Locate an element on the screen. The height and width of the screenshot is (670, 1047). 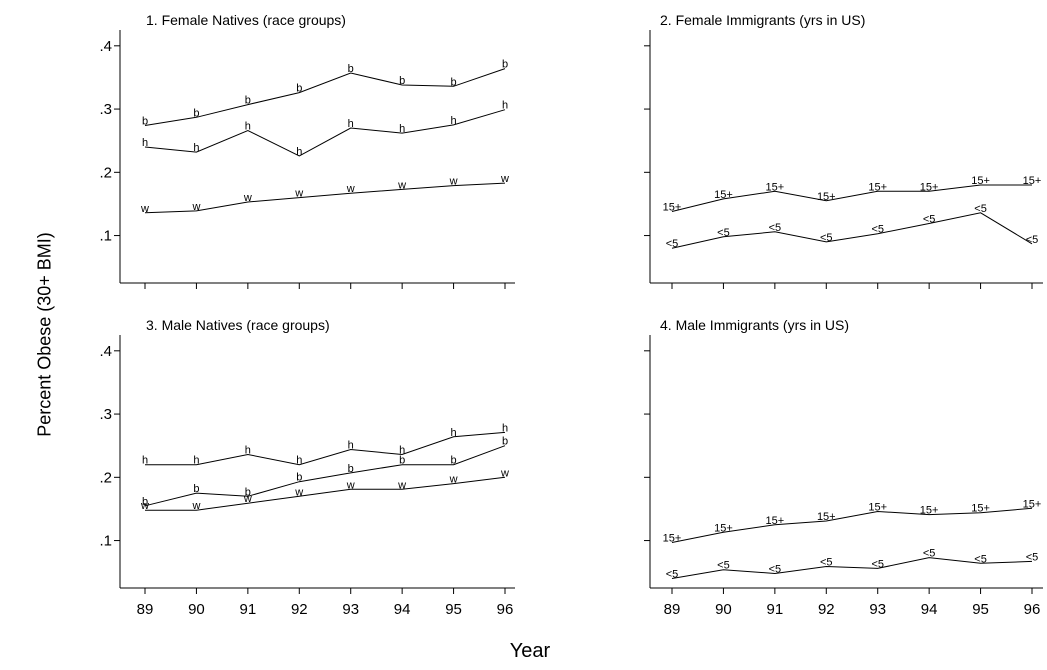
y-tick-label: .2 is located at coordinates (105, 172).